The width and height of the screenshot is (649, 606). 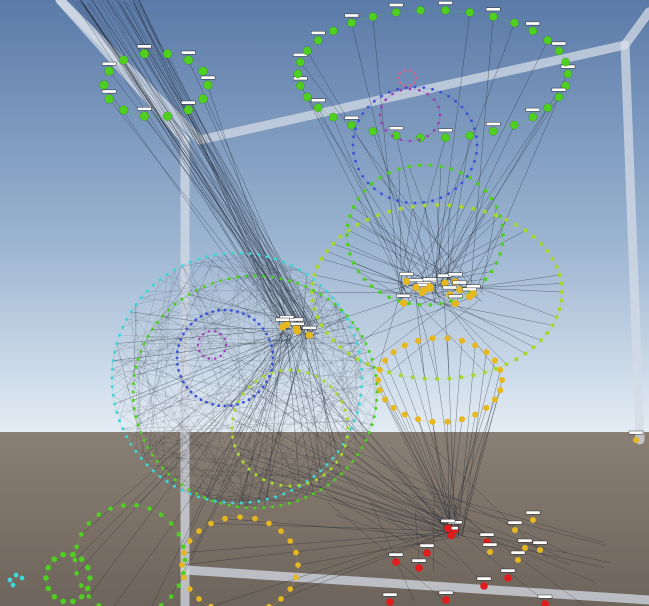 What do you see at coordinates (309, 332) in the screenshot?
I see `hub-yellow-left-node` at bounding box center [309, 332].